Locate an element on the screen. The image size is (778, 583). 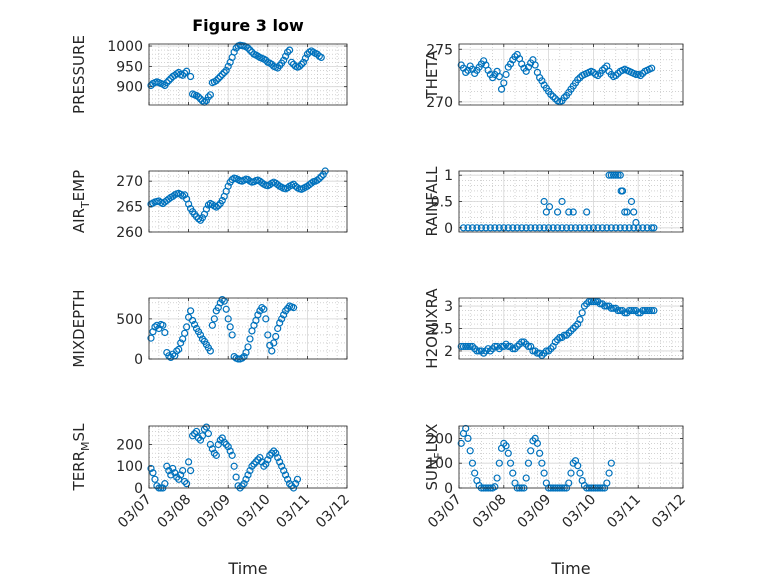
x-tick-label: 03/08 is located at coordinates (490, 512).